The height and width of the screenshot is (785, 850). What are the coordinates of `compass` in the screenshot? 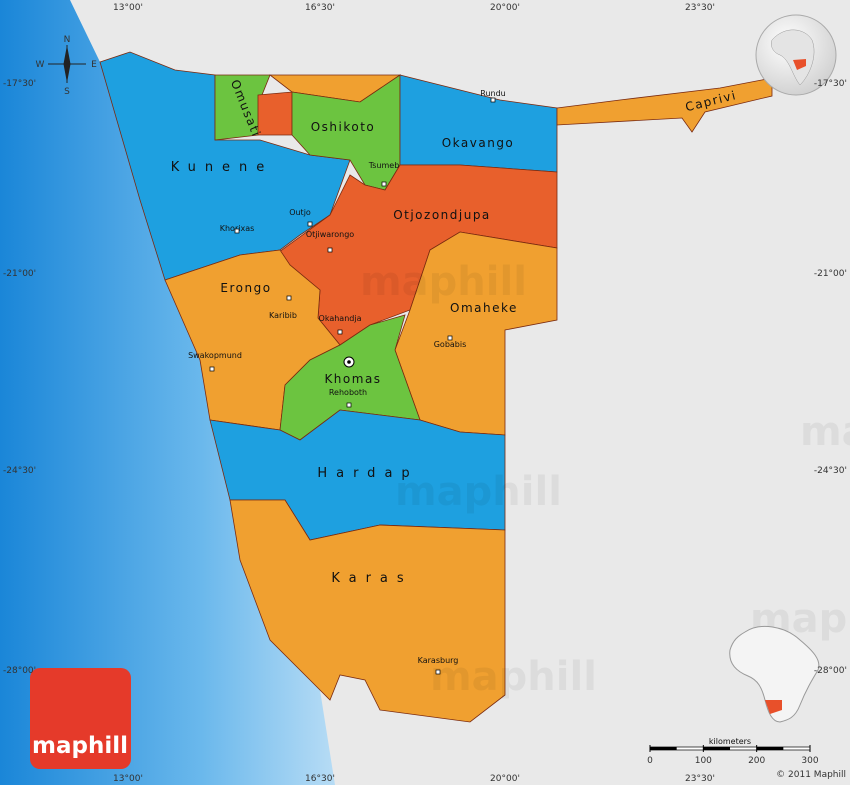 It's located at (67, 64).